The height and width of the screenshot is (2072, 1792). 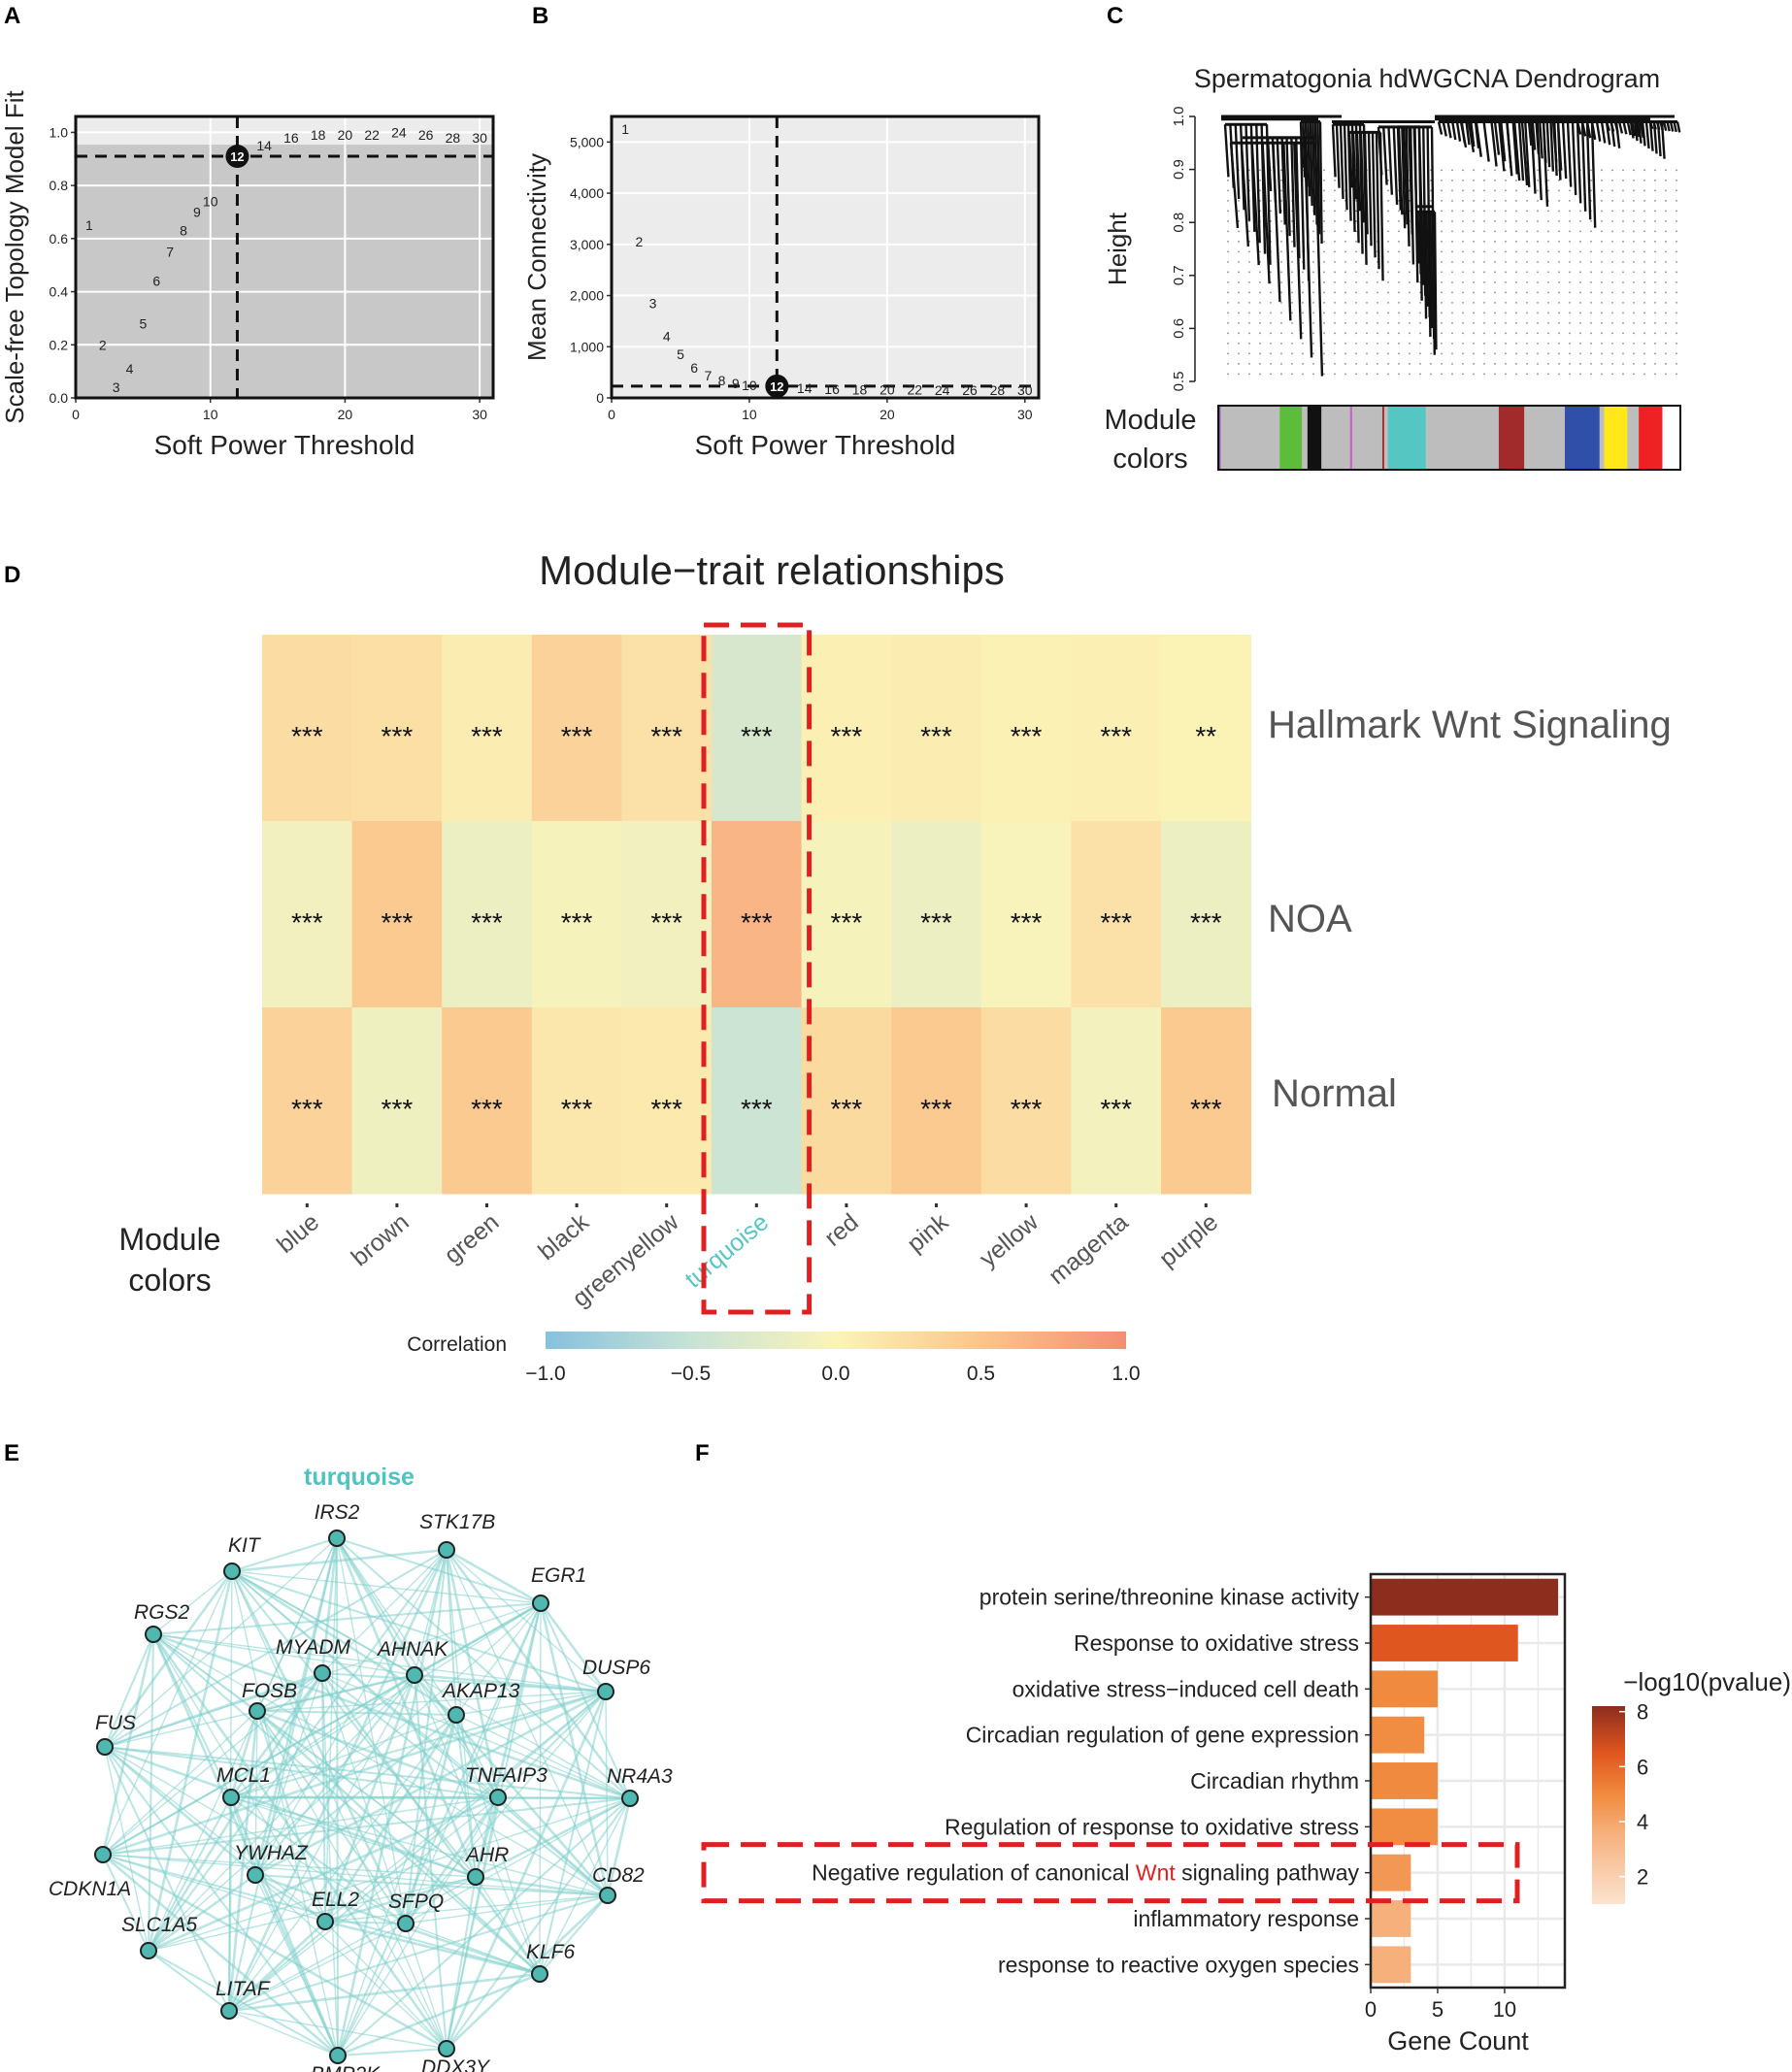 I want to click on point-label-9: 9, so click(x=736, y=384).